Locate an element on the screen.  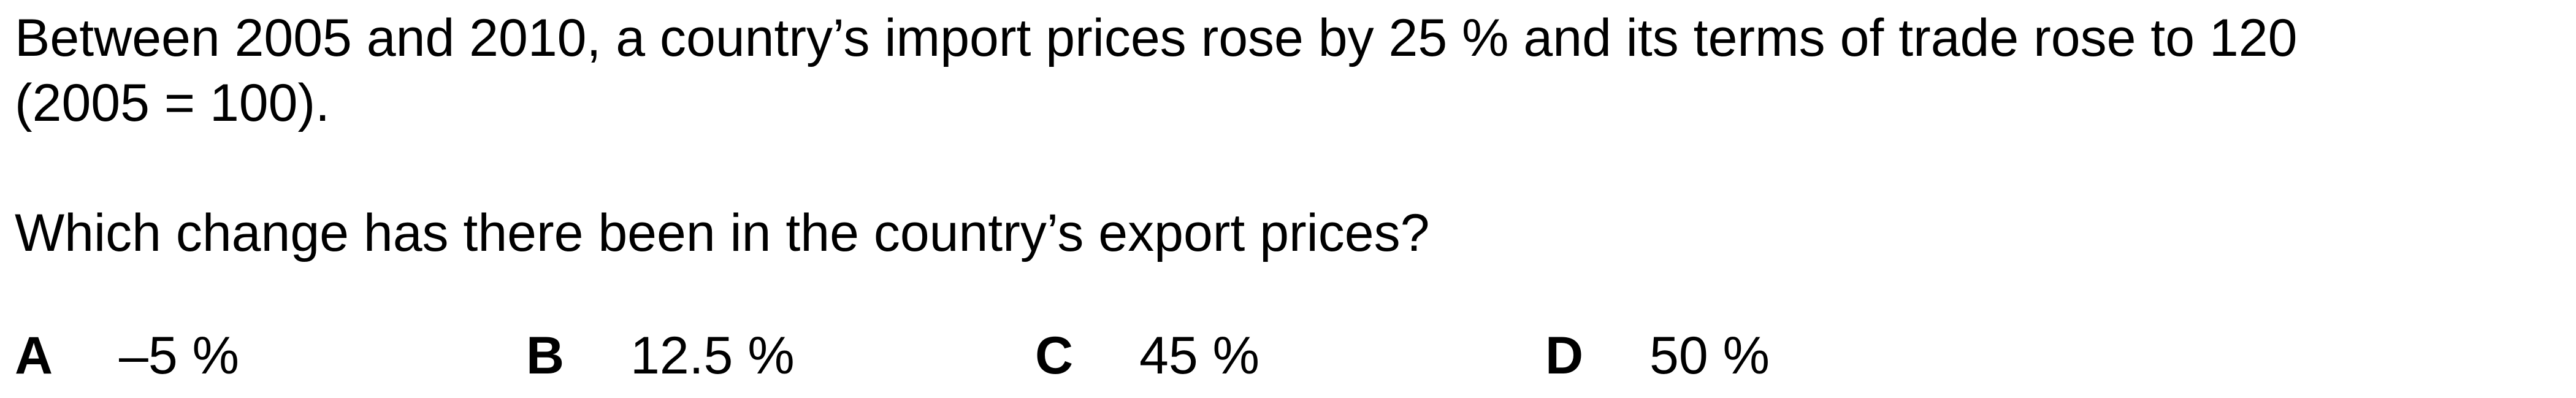
question-stem-line-2: (2005 = 100). is located at coordinates (172, 103).